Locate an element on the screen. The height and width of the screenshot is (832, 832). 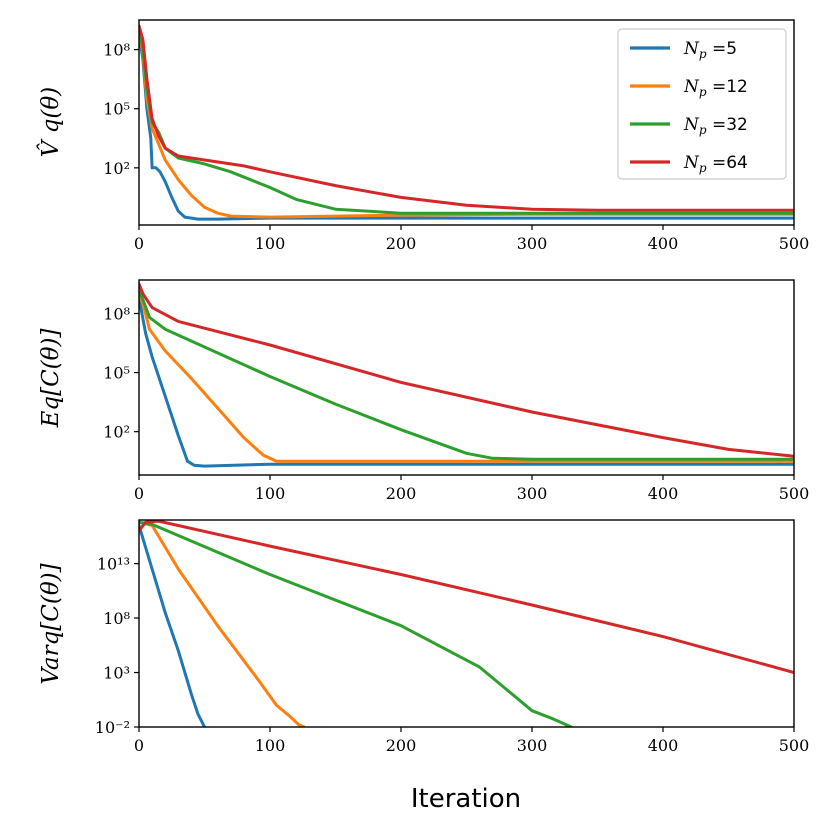
x-axis-label: Iteration is located at coordinates (466, 799).